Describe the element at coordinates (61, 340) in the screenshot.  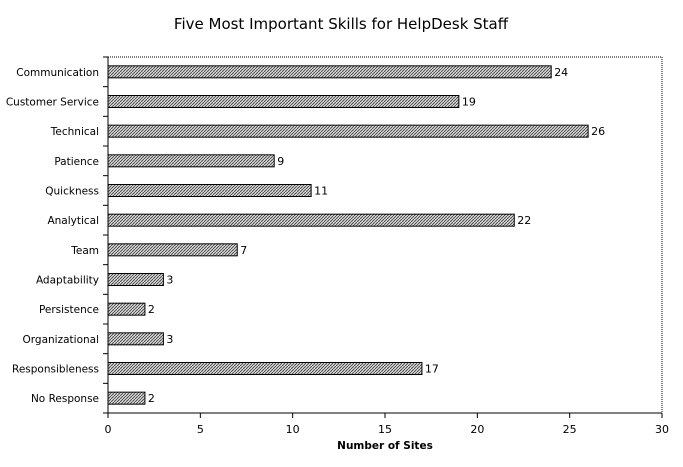
I see `category-label: Organizational` at that location.